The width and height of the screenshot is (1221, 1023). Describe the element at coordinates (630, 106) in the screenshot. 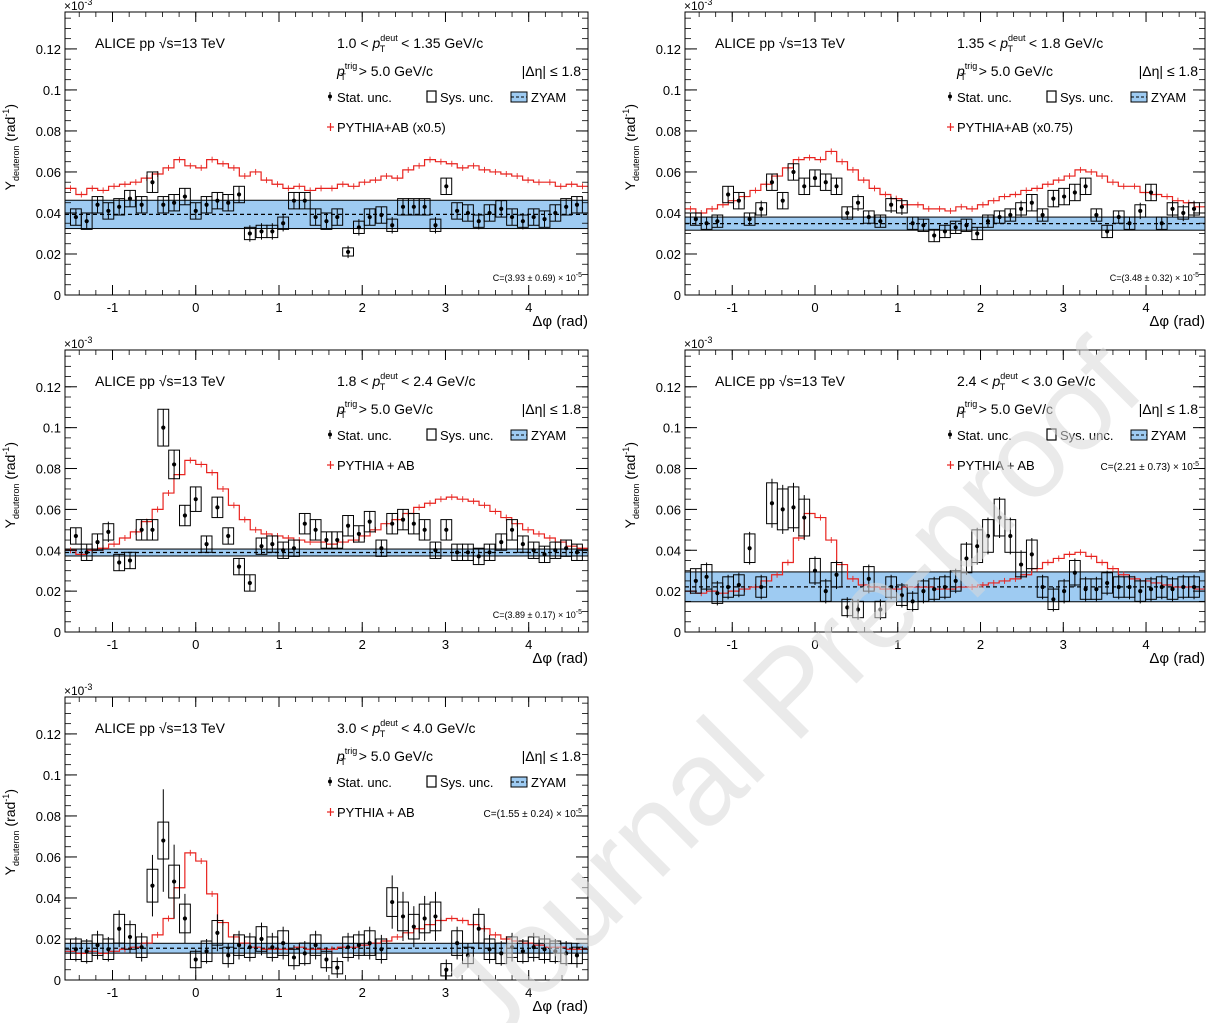

I see `y-label-unit-close: )` at that location.